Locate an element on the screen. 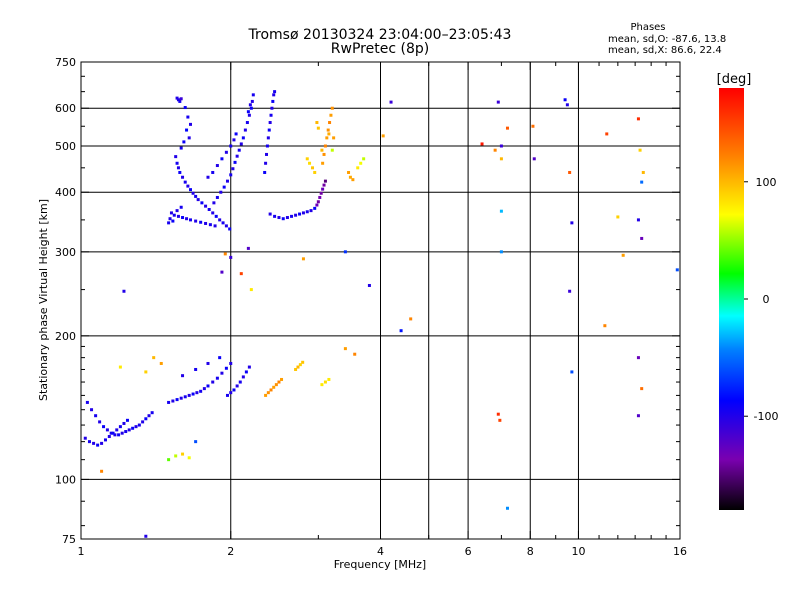 This screenshot has width=800, height=600. x-tick-label: 4 is located at coordinates (380, 551).